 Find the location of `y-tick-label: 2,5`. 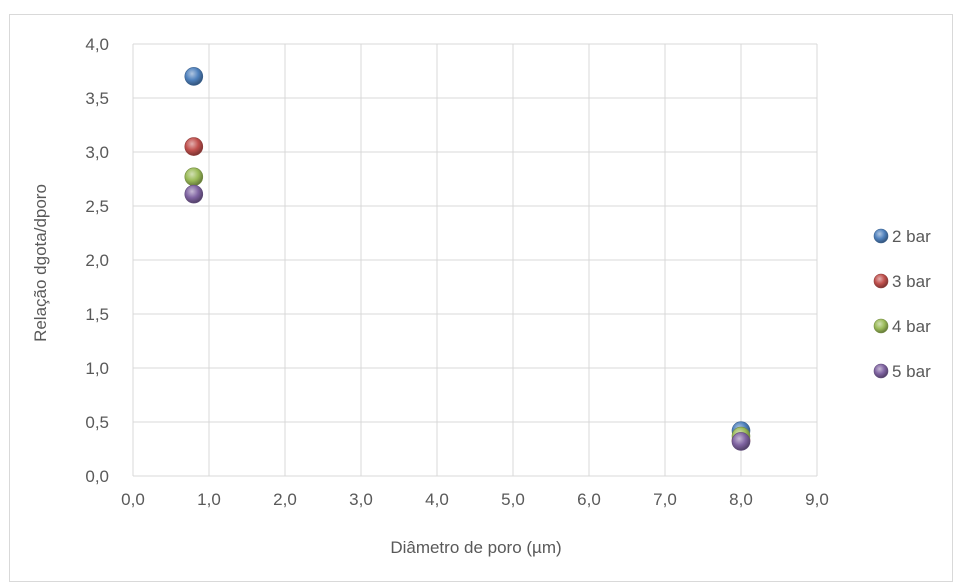

y-tick-label: 2,5 is located at coordinates (97, 206).